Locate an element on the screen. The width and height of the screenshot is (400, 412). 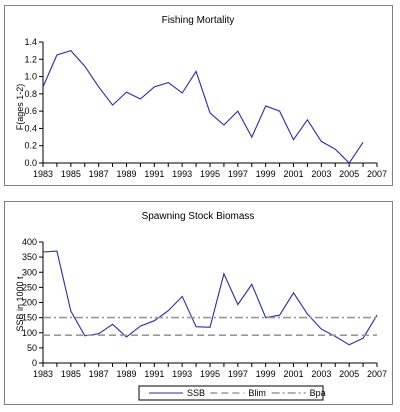
y-tick-label: 100 is located at coordinates (29, 333).